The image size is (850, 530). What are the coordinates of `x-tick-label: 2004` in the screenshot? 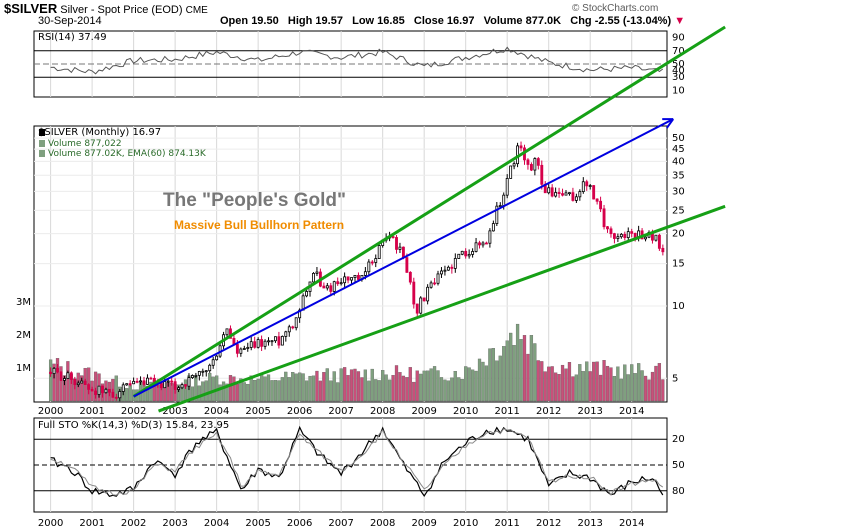 It's located at (216, 411).